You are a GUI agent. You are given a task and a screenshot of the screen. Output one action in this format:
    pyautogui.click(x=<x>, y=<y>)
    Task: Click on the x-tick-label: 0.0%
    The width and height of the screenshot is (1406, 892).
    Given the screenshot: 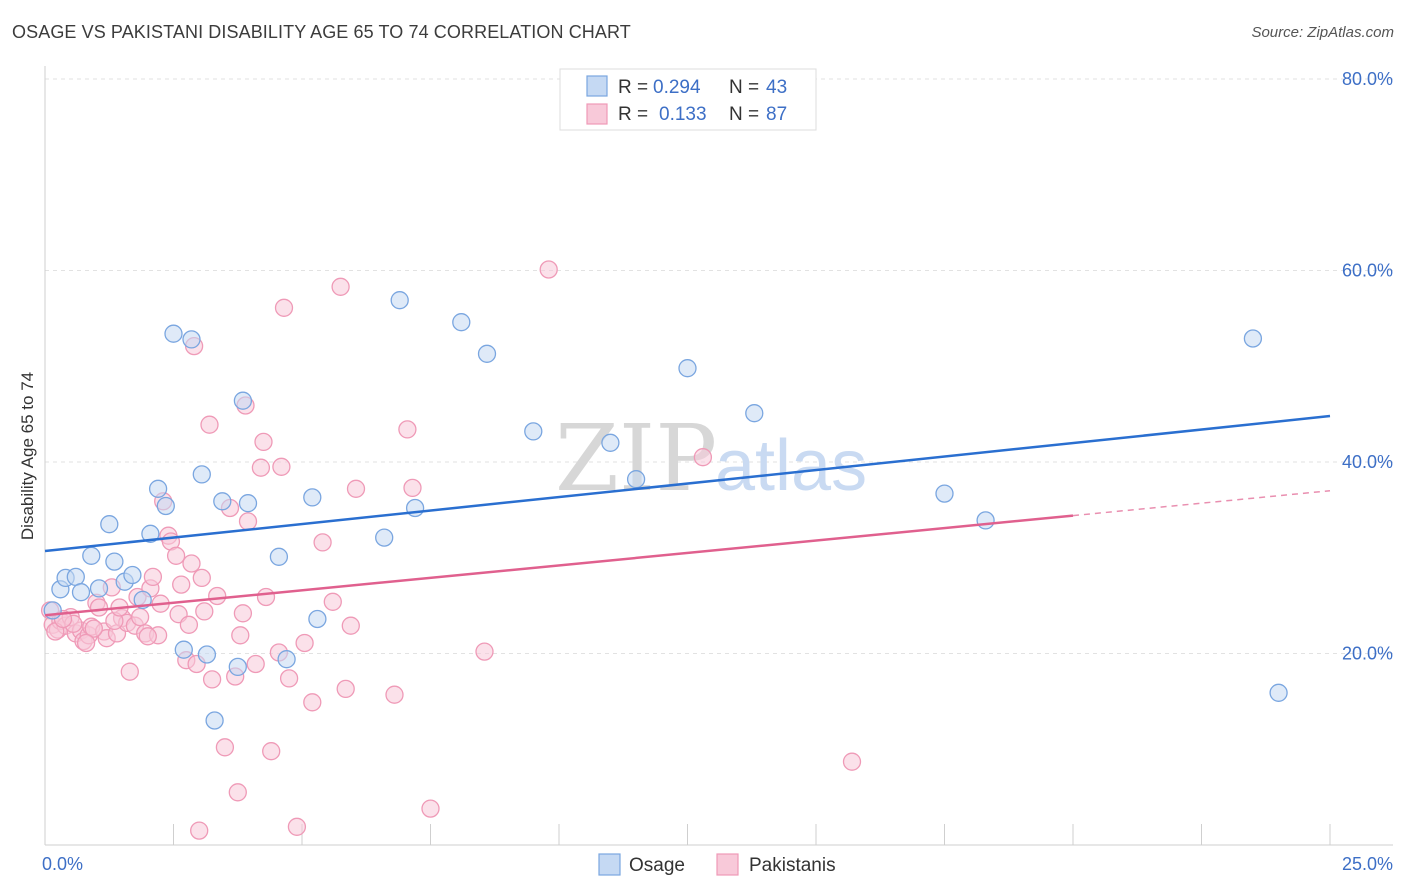 What is the action you would take?
    pyautogui.click(x=62, y=864)
    